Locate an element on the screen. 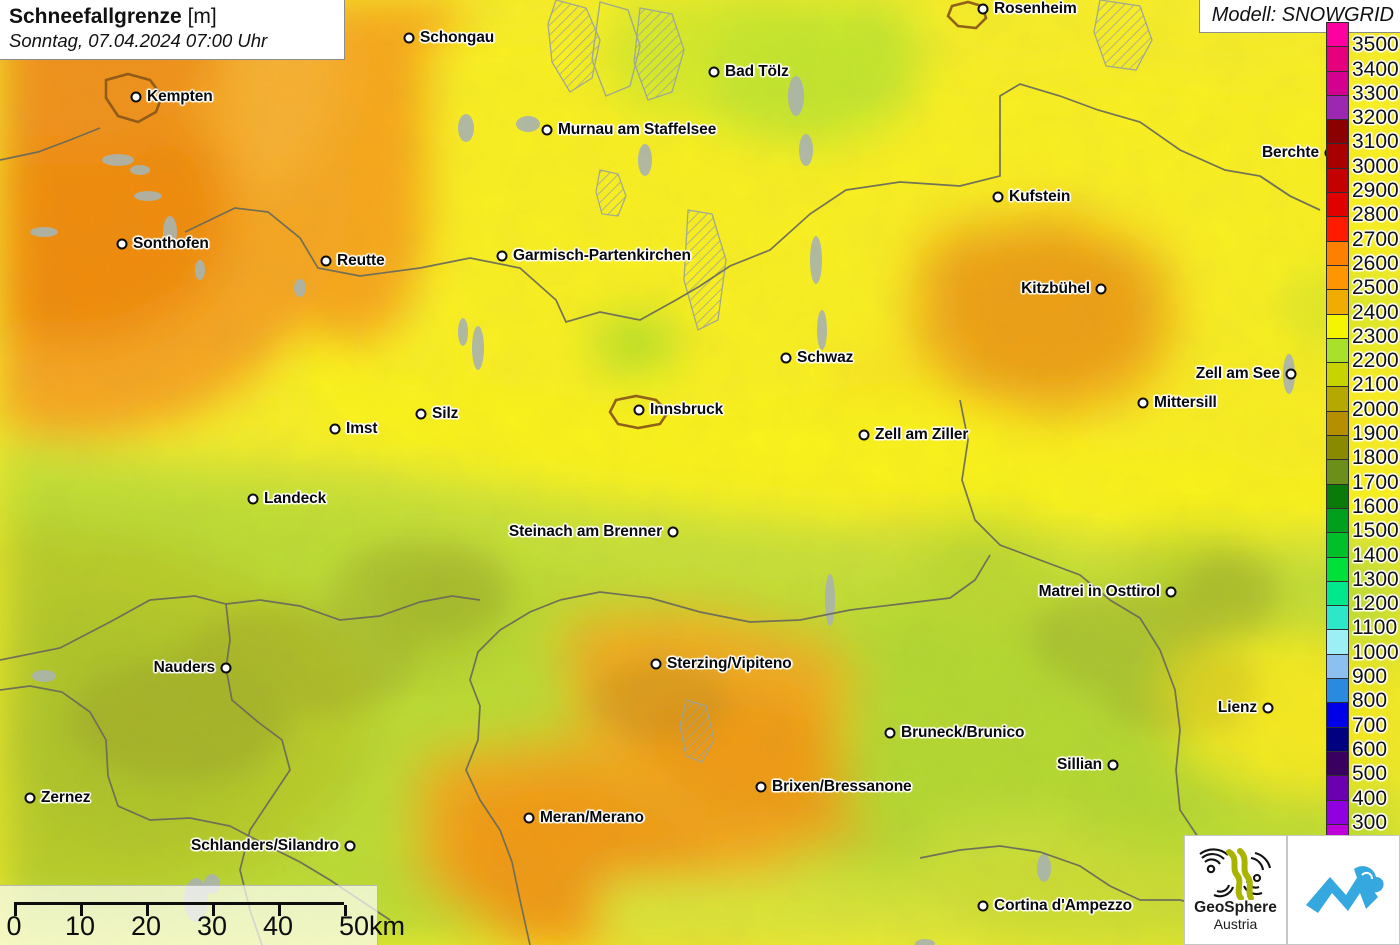  place-label: Landeck is located at coordinates (295, 498).